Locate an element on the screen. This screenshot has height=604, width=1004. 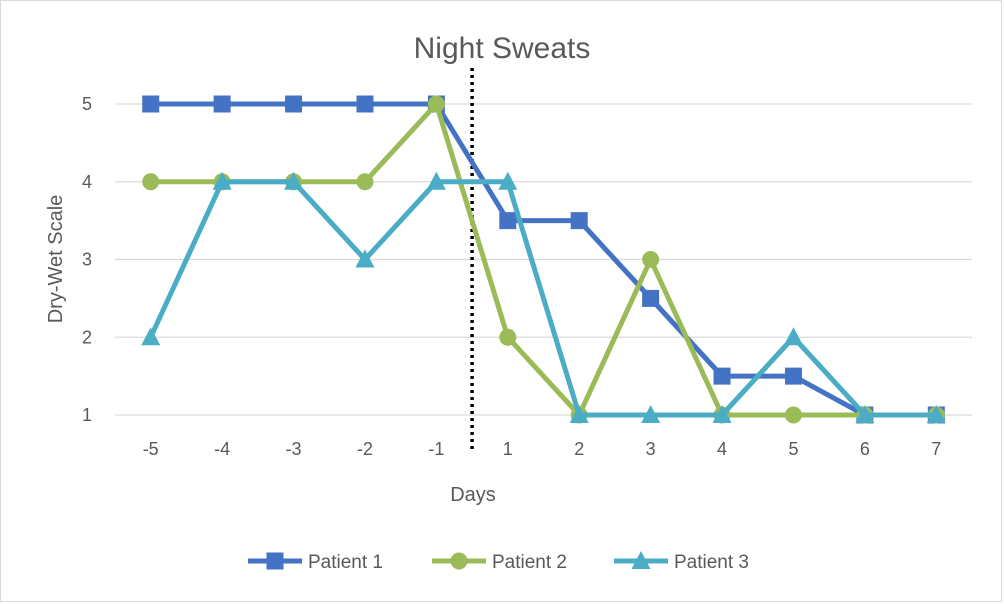
chart-title: Night Sweats is located at coordinates (502, 48).